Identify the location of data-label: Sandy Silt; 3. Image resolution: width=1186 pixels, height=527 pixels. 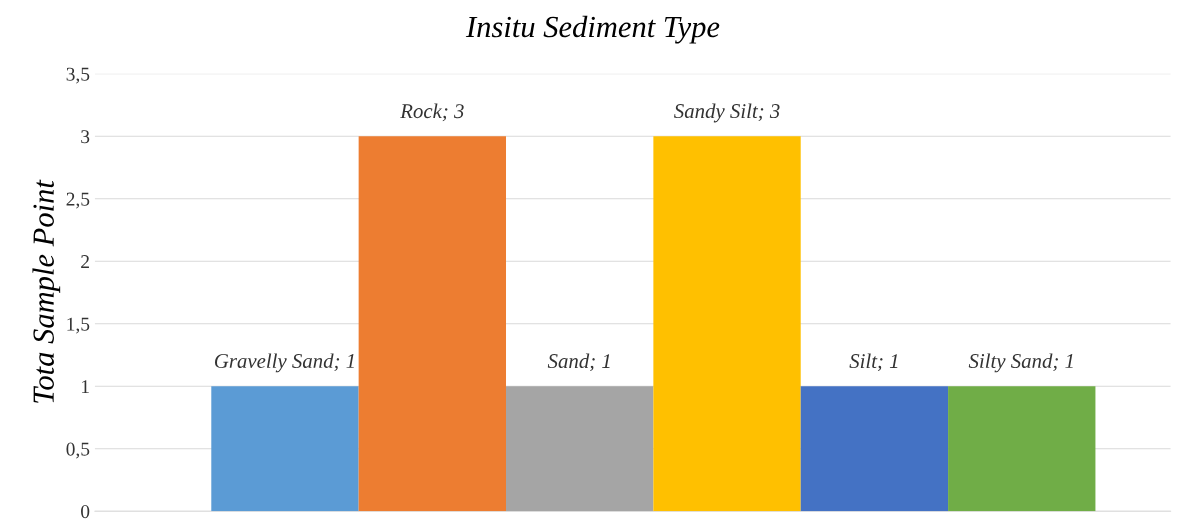
(727, 113).